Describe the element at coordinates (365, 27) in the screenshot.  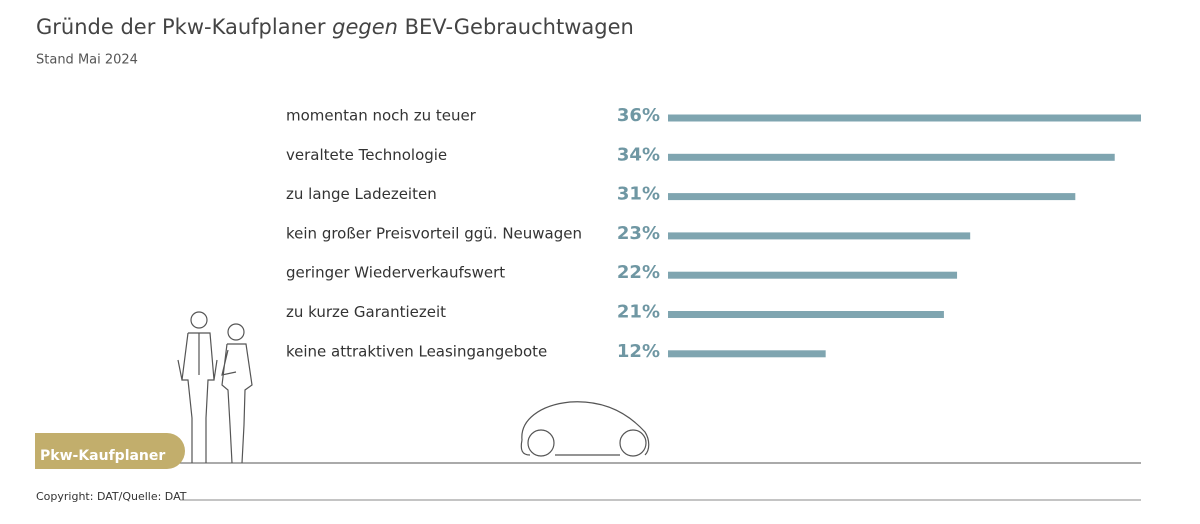
I see `title-part: gegen` at that location.